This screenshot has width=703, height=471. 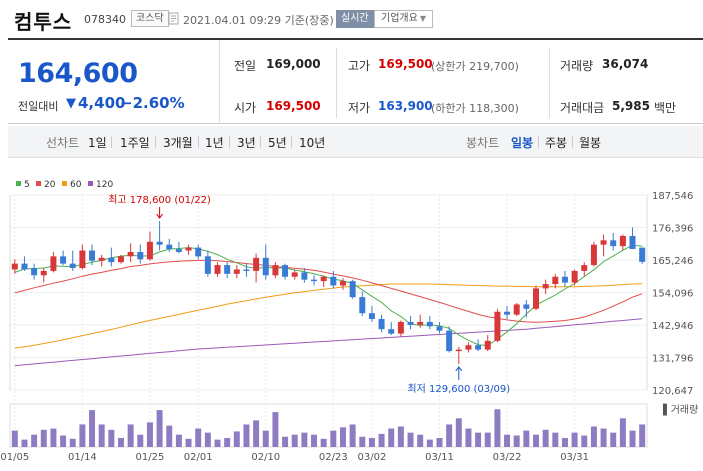 What do you see at coordinates (475, 66) in the screenshot?
I see `upper-limit: (상한가 219,700)` at bounding box center [475, 66].